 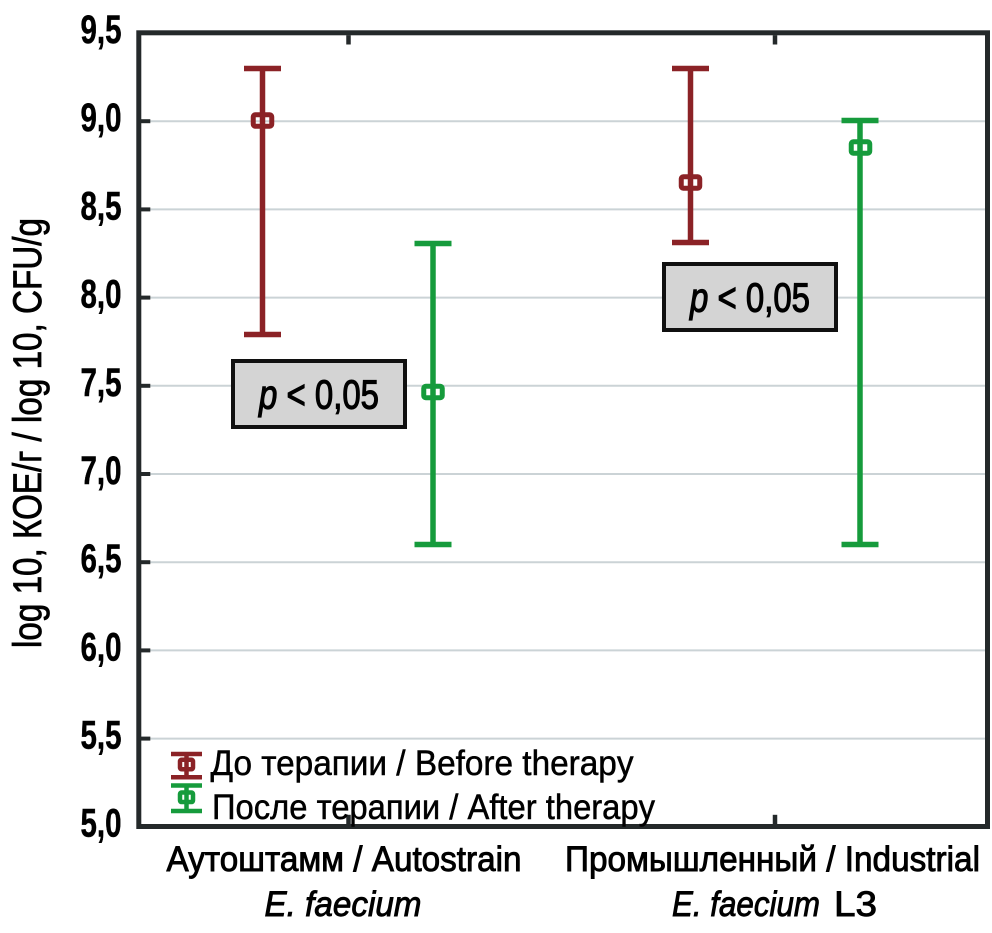 What do you see at coordinates (101, 295) in the screenshot?
I see `svg-text: 8,0` at bounding box center [101, 295].